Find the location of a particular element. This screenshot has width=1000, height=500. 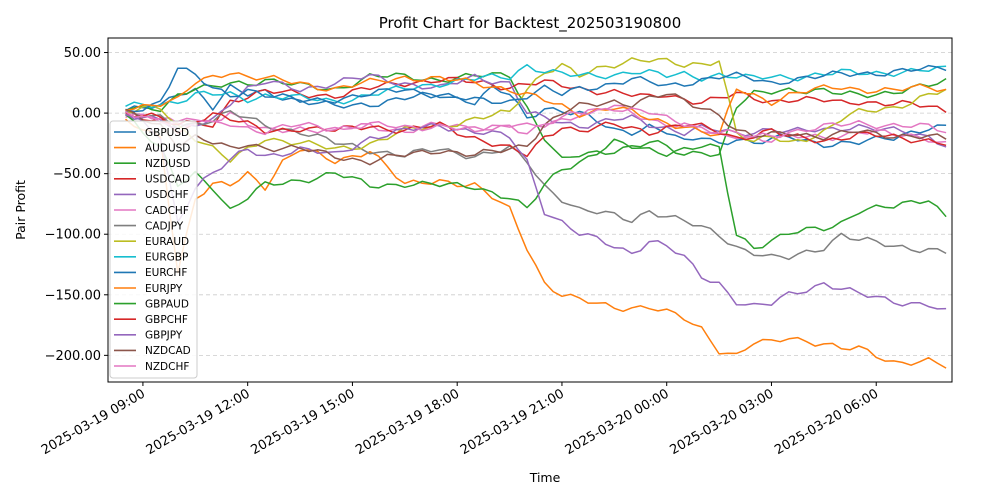

legend-label-gbpchf: GBPCHF is located at coordinates (166, 320).